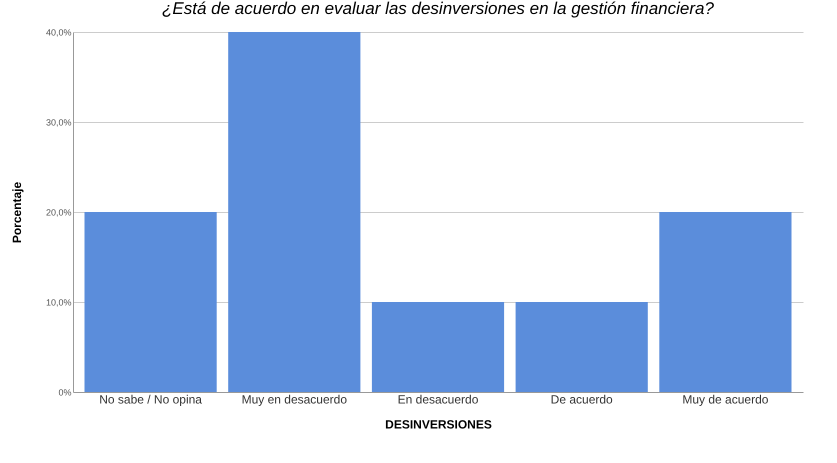 This screenshot has width=837, height=463. Describe the element at coordinates (438, 9) in the screenshot. I see `chart-title: ¿Está de acuerdo en evaluar las desinversiones en la gestión financiera?` at that location.